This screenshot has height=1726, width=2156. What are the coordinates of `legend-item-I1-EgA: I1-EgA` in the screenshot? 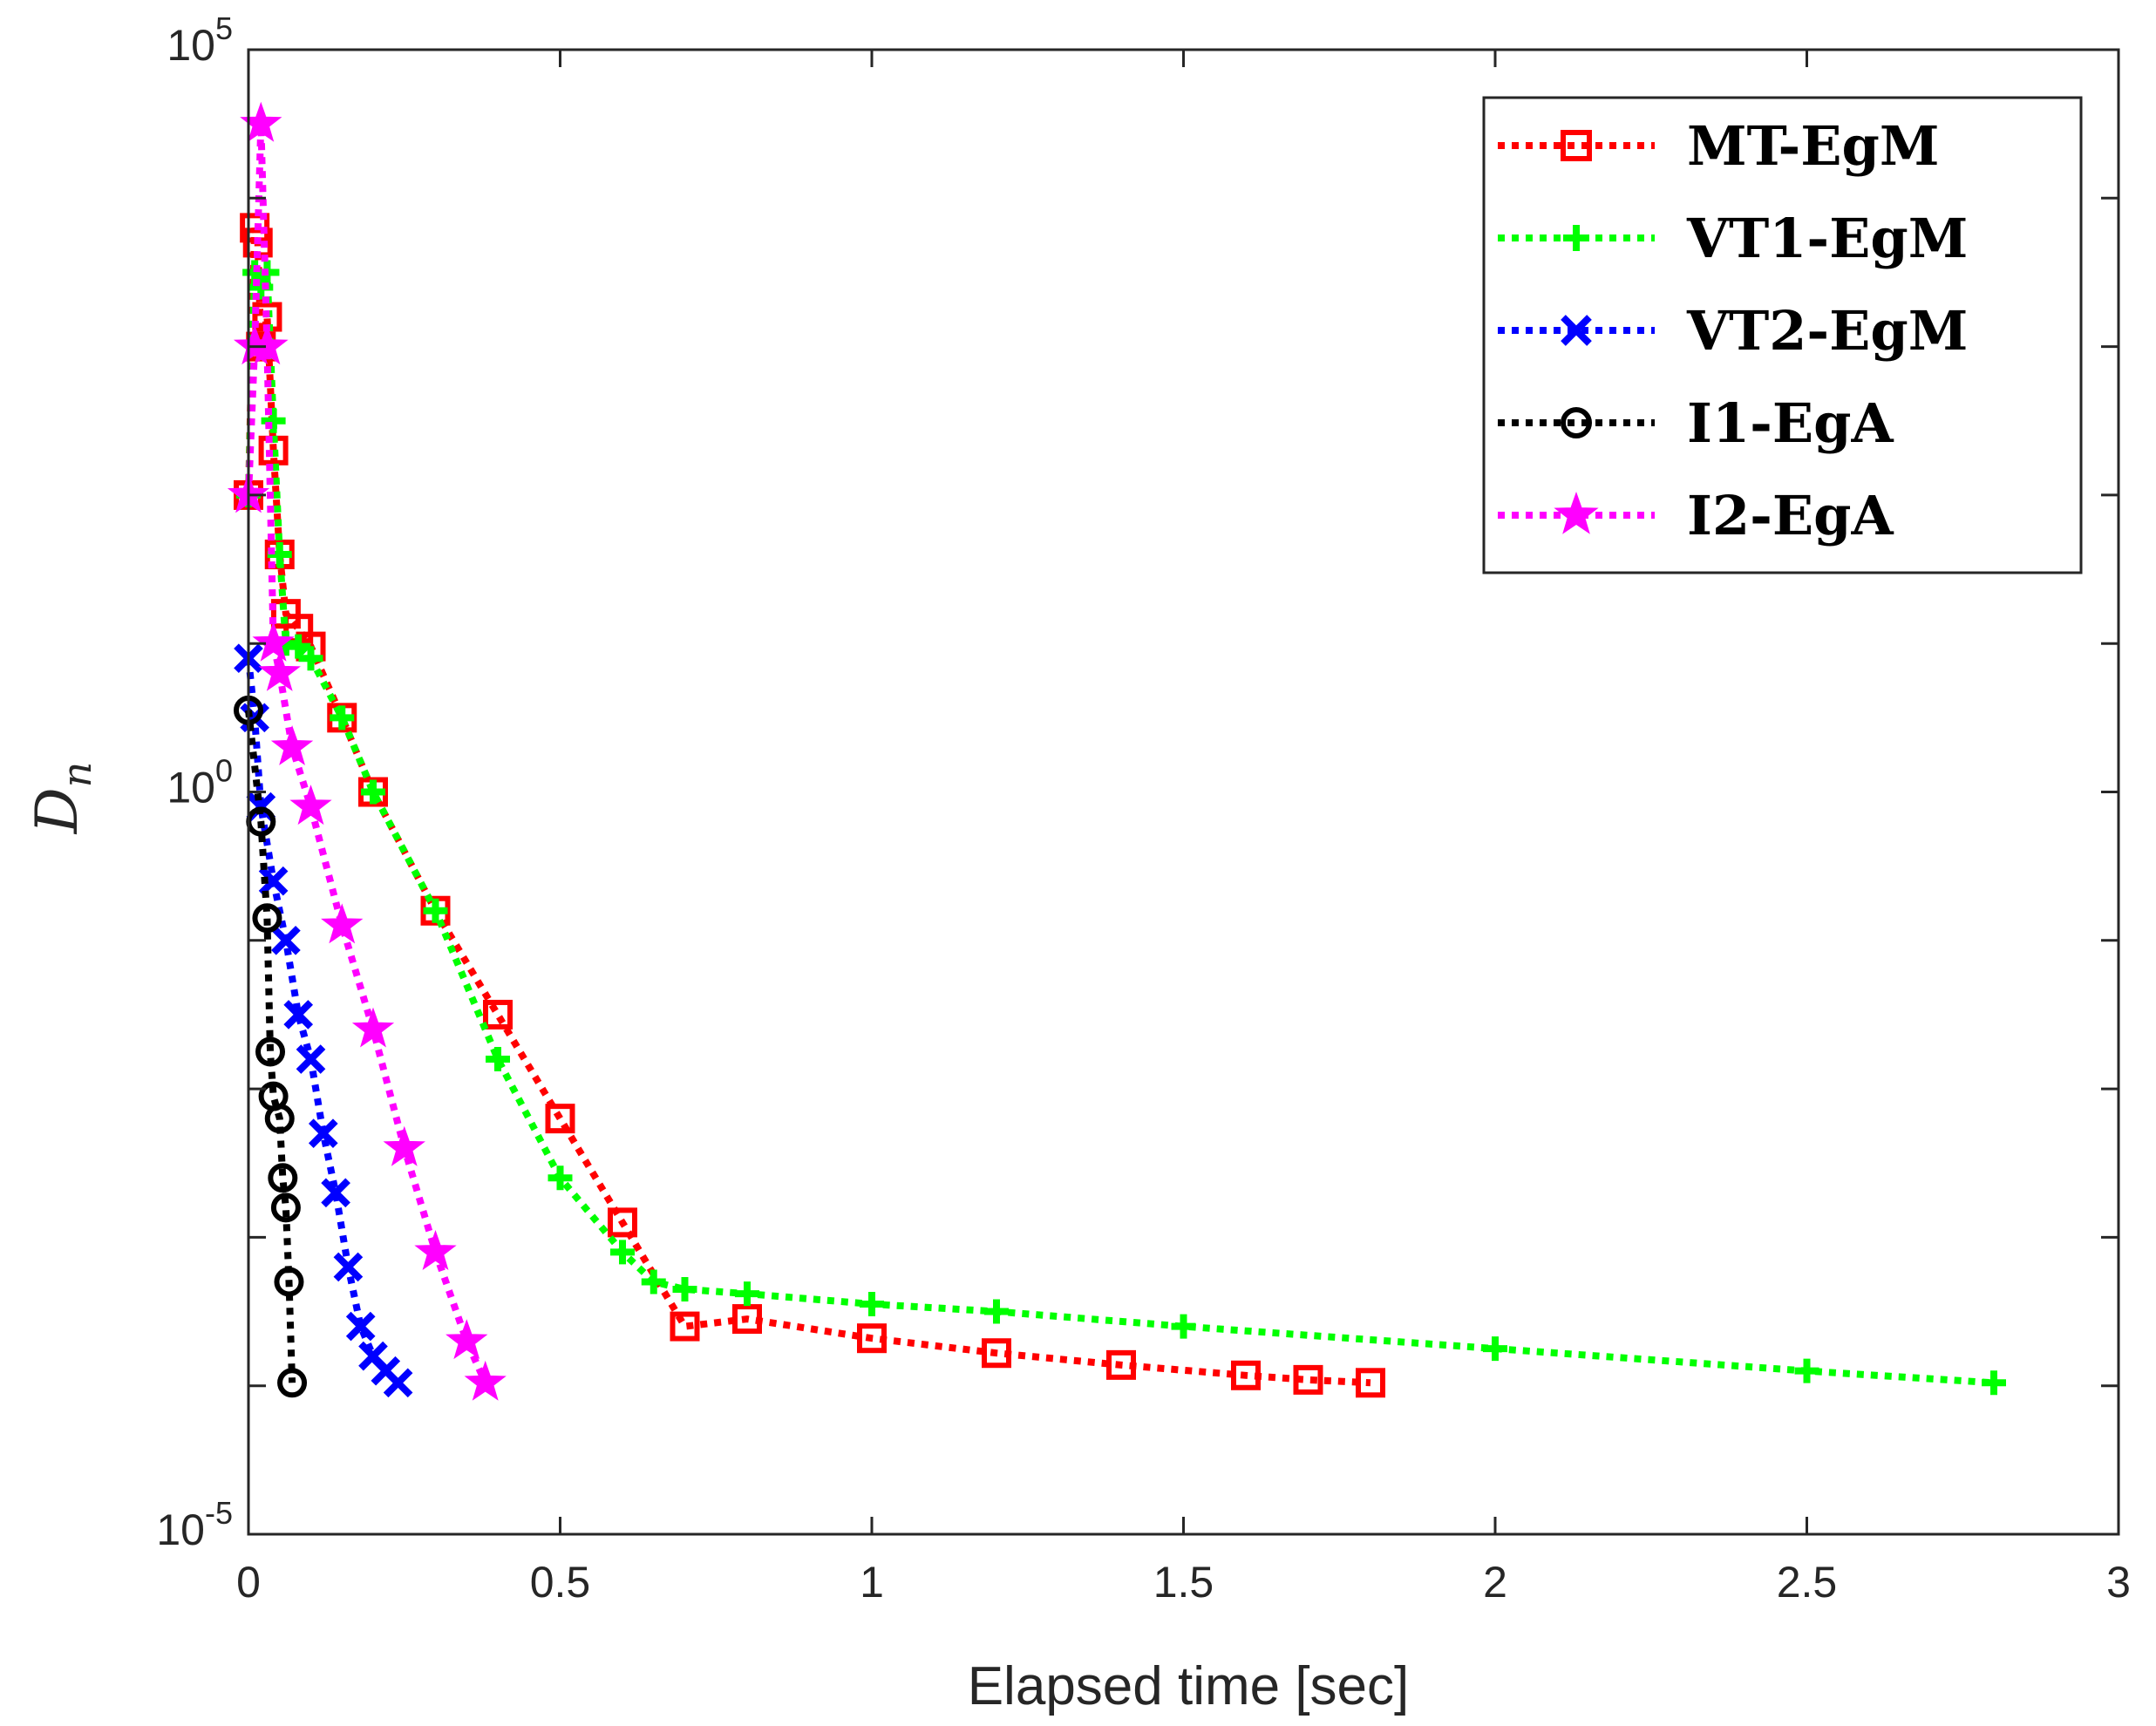 It's located at (1696, 423).